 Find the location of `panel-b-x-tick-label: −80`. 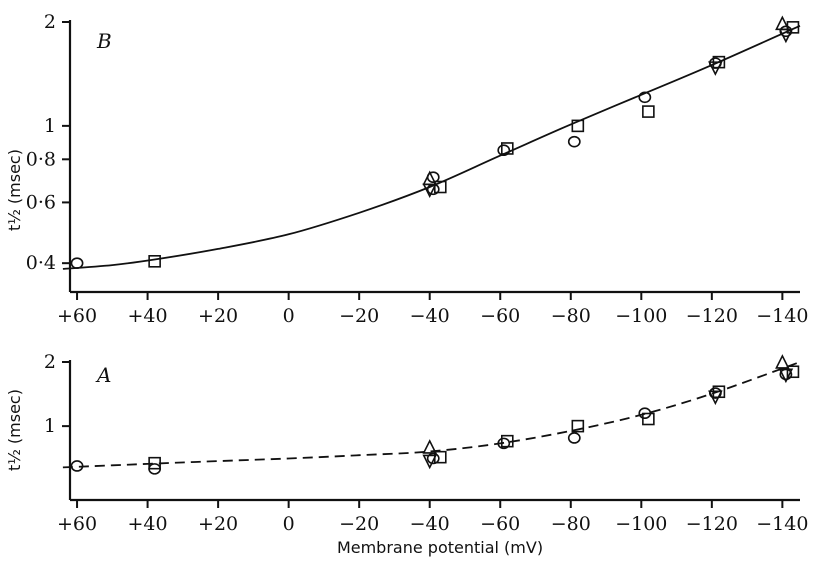

panel-b-x-tick-label: −80 is located at coordinates (571, 316).